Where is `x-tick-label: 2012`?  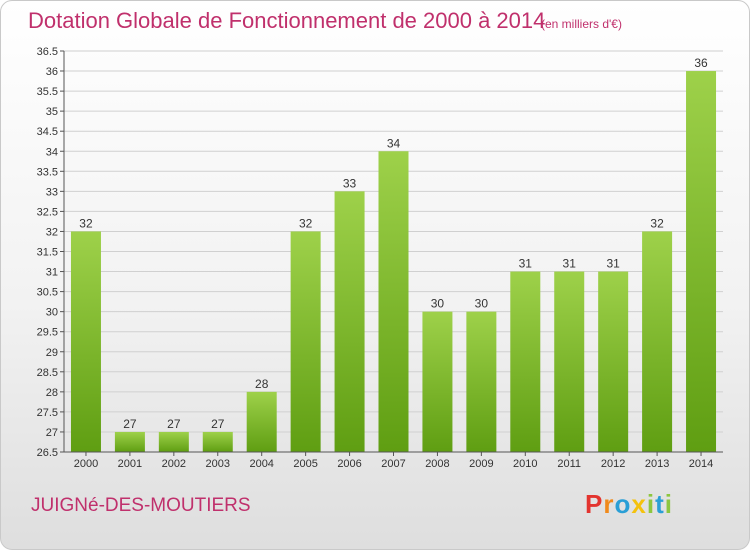 x-tick-label: 2012 is located at coordinates (613, 464).